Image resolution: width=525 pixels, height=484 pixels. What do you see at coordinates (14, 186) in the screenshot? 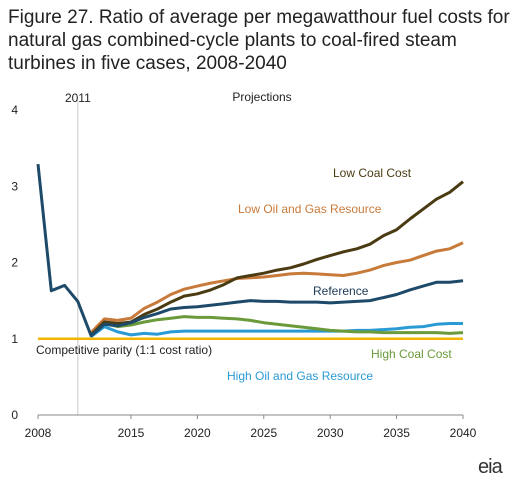
I see `y-tick-label: 3` at bounding box center [14, 186].